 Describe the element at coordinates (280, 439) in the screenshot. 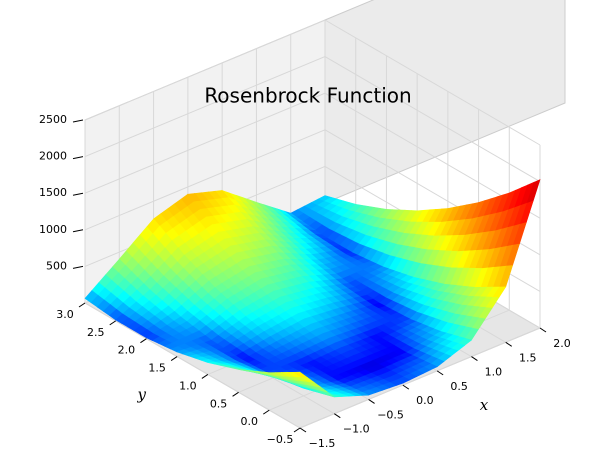

I see `y-tick-label: −0.5` at that location.